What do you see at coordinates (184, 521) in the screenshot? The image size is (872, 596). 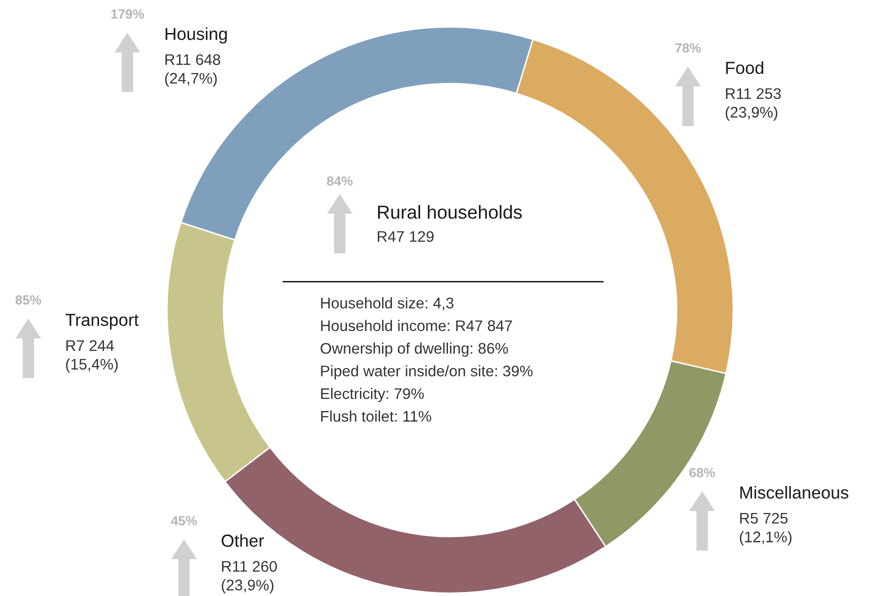 I see `text: 45%` at bounding box center [184, 521].